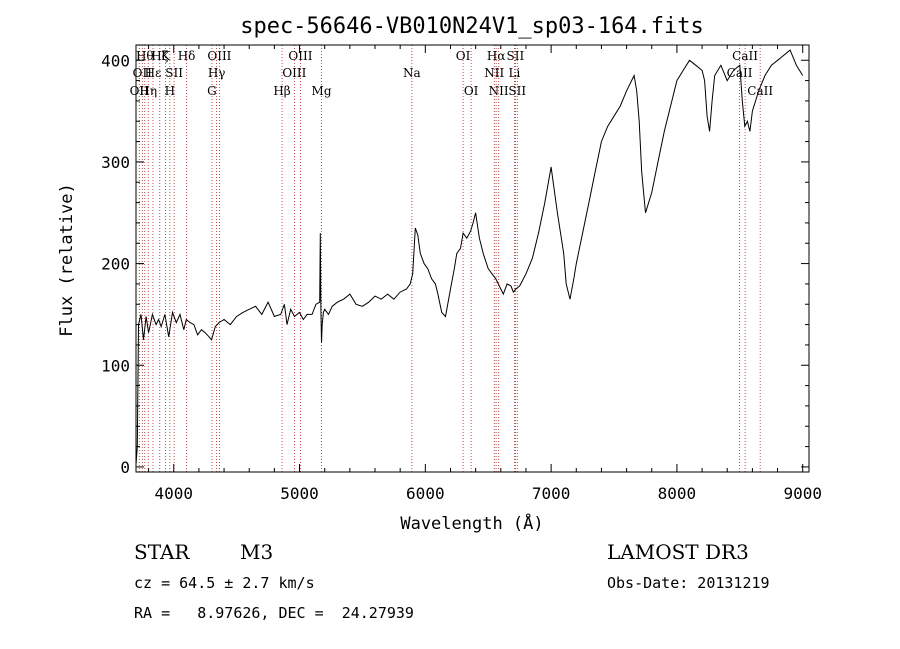 This screenshot has width=900, height=649. What do you see at coordinates (472, 26) in the screenshot?
I see `chart-title: spec-56646-VB010N24V1_sp03-164.fits` at bounding box center [472, 26].